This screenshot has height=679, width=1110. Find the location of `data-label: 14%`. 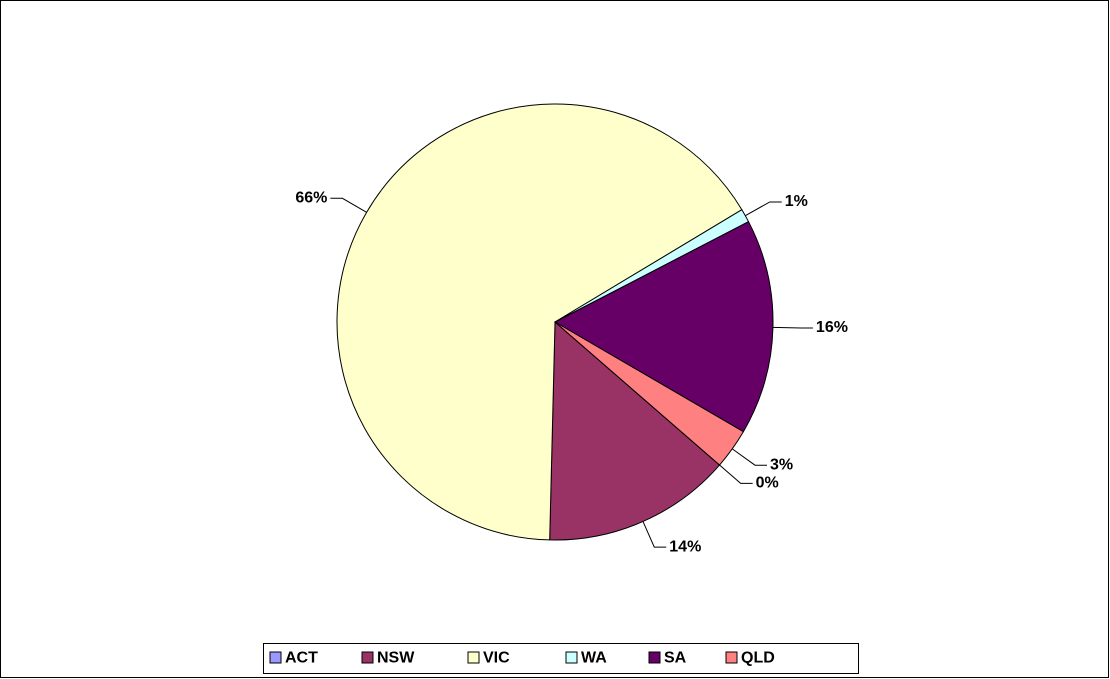

data-label: 14% is located at coordinates (685, 546).